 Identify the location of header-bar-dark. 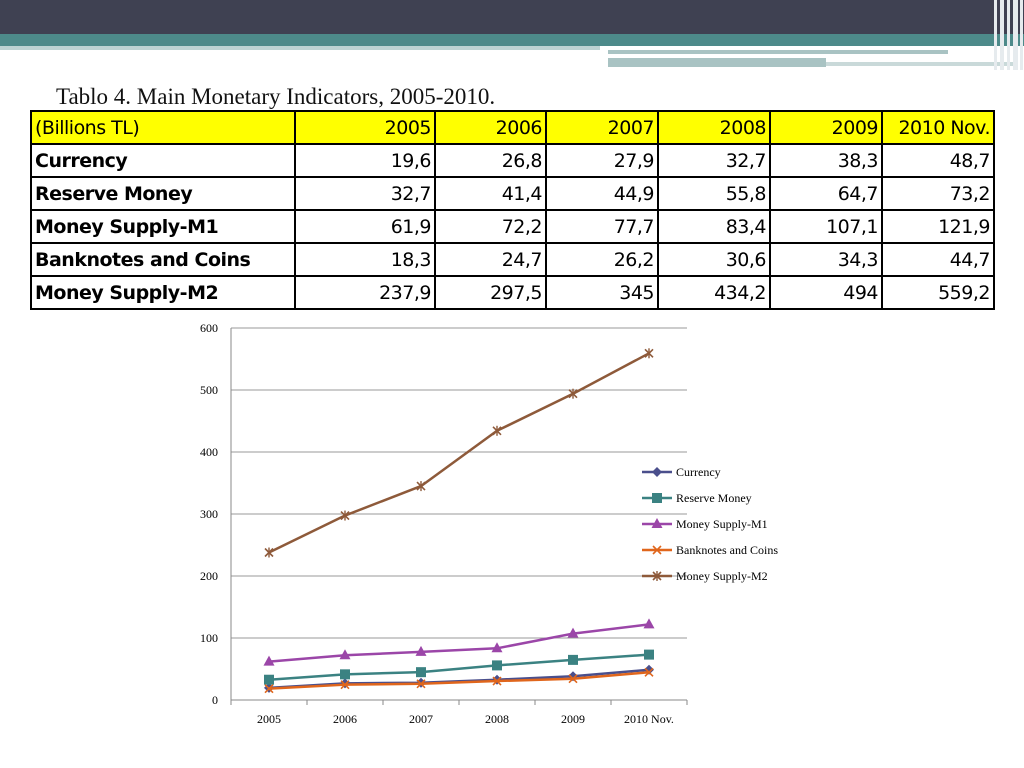
(512, 17).